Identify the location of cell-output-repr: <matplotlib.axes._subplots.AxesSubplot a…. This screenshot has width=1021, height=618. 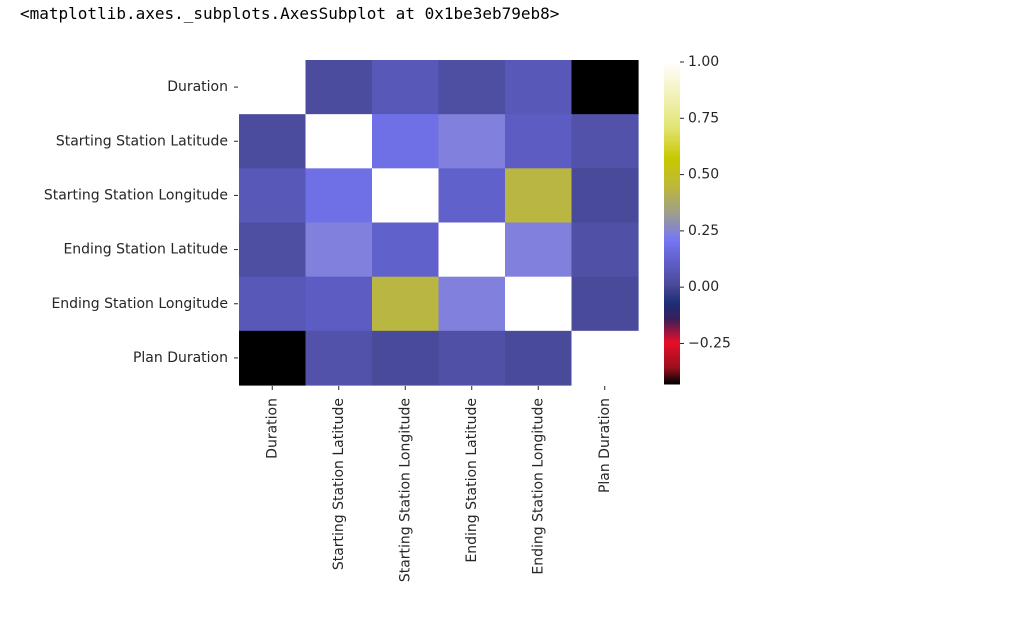
(290, 13).